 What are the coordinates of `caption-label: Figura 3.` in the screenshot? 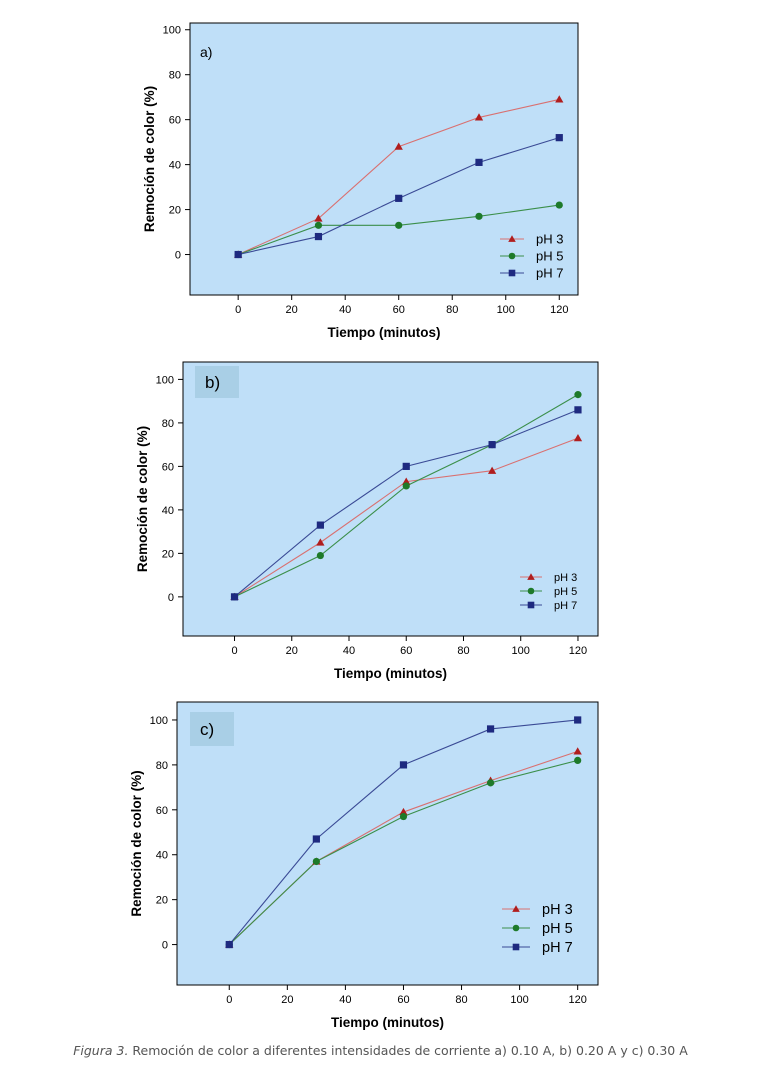 It's located at (101, 1050).